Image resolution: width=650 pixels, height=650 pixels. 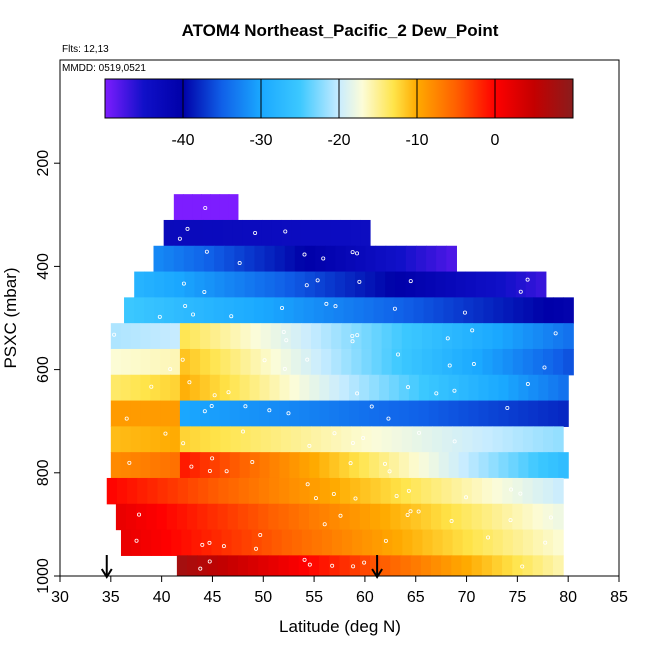 I want to click on x-tick-label: 60, so click(x=365, y=597).